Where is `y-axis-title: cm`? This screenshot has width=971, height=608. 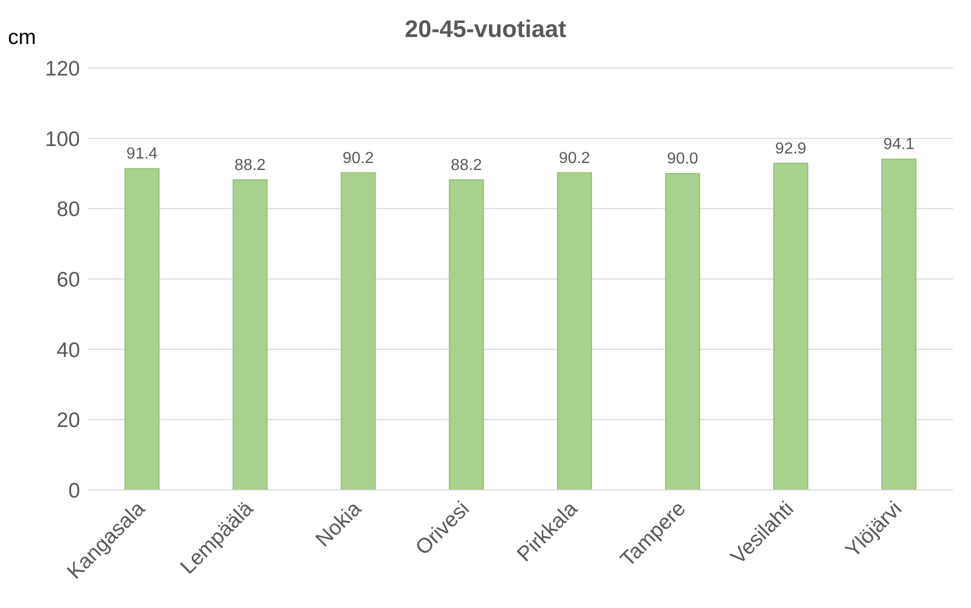
y-axis-title: cm is located at coordinates (22, 38).